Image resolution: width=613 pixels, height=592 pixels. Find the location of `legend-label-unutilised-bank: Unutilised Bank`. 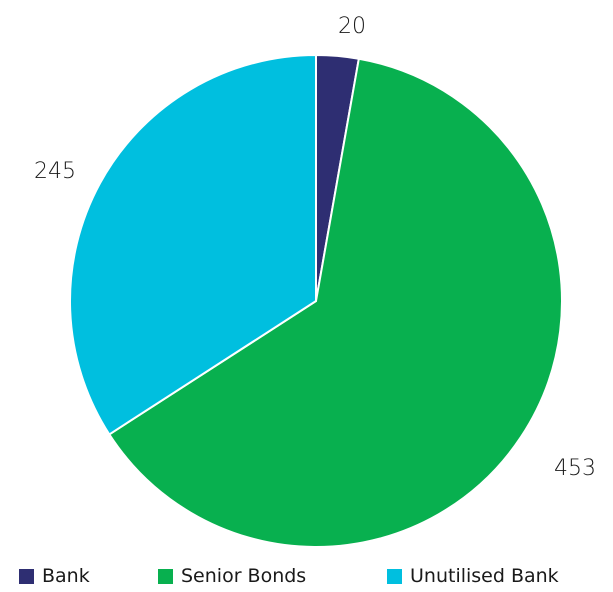

legend-label-unutilised-bank: Unutilised Bank is located at coordinates (484, 576).